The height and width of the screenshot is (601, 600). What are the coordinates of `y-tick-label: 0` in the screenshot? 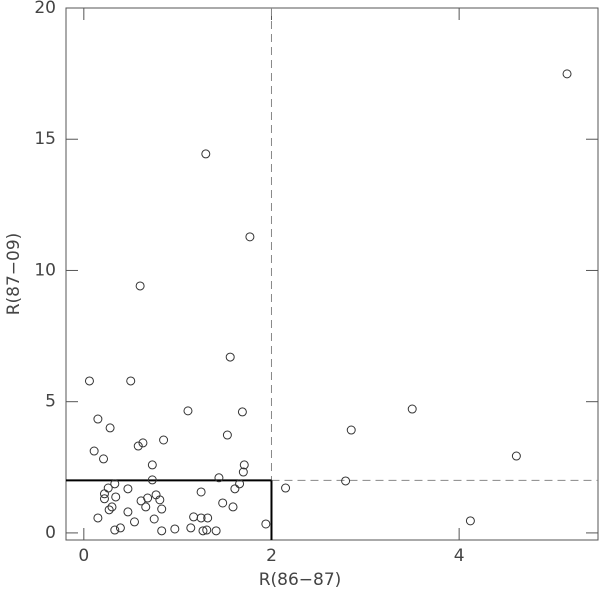 It's located at (50, 533).